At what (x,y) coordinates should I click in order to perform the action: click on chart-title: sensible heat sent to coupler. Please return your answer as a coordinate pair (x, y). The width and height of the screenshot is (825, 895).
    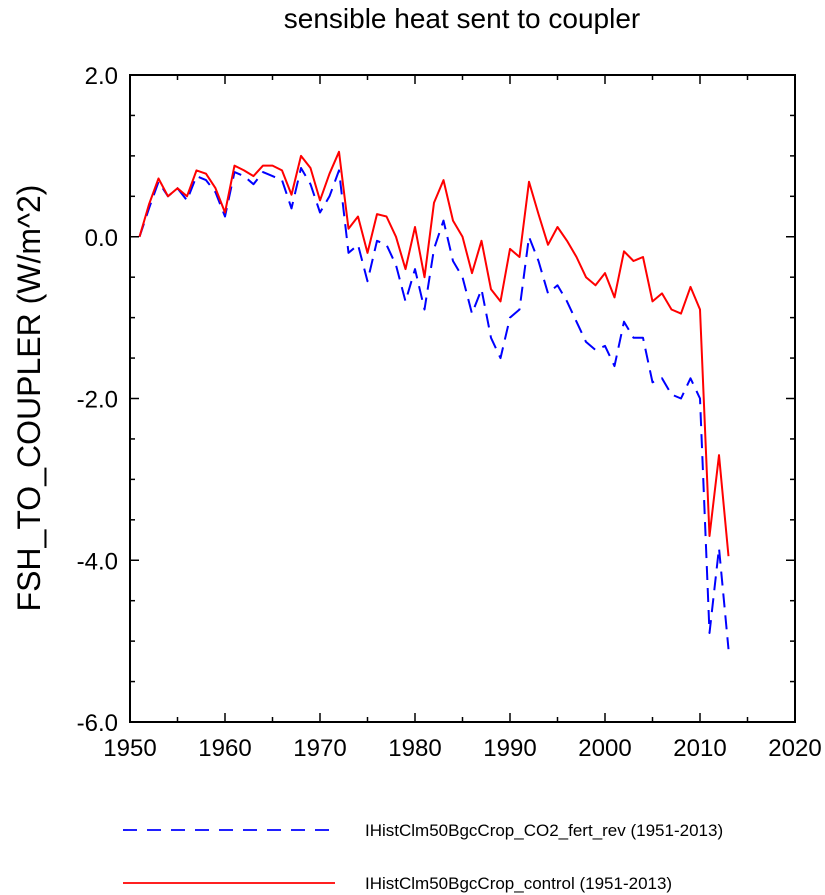
    Looking at the image, I should click on (462, 18).